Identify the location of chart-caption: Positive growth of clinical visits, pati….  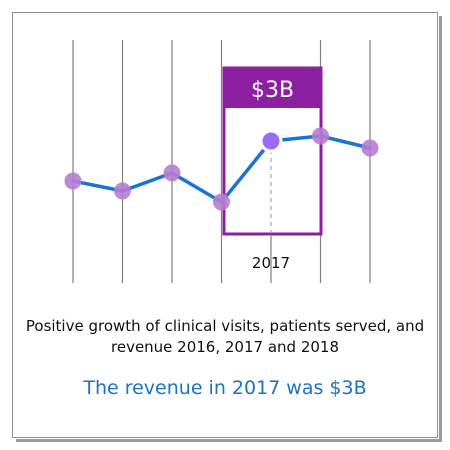
(225, 336).